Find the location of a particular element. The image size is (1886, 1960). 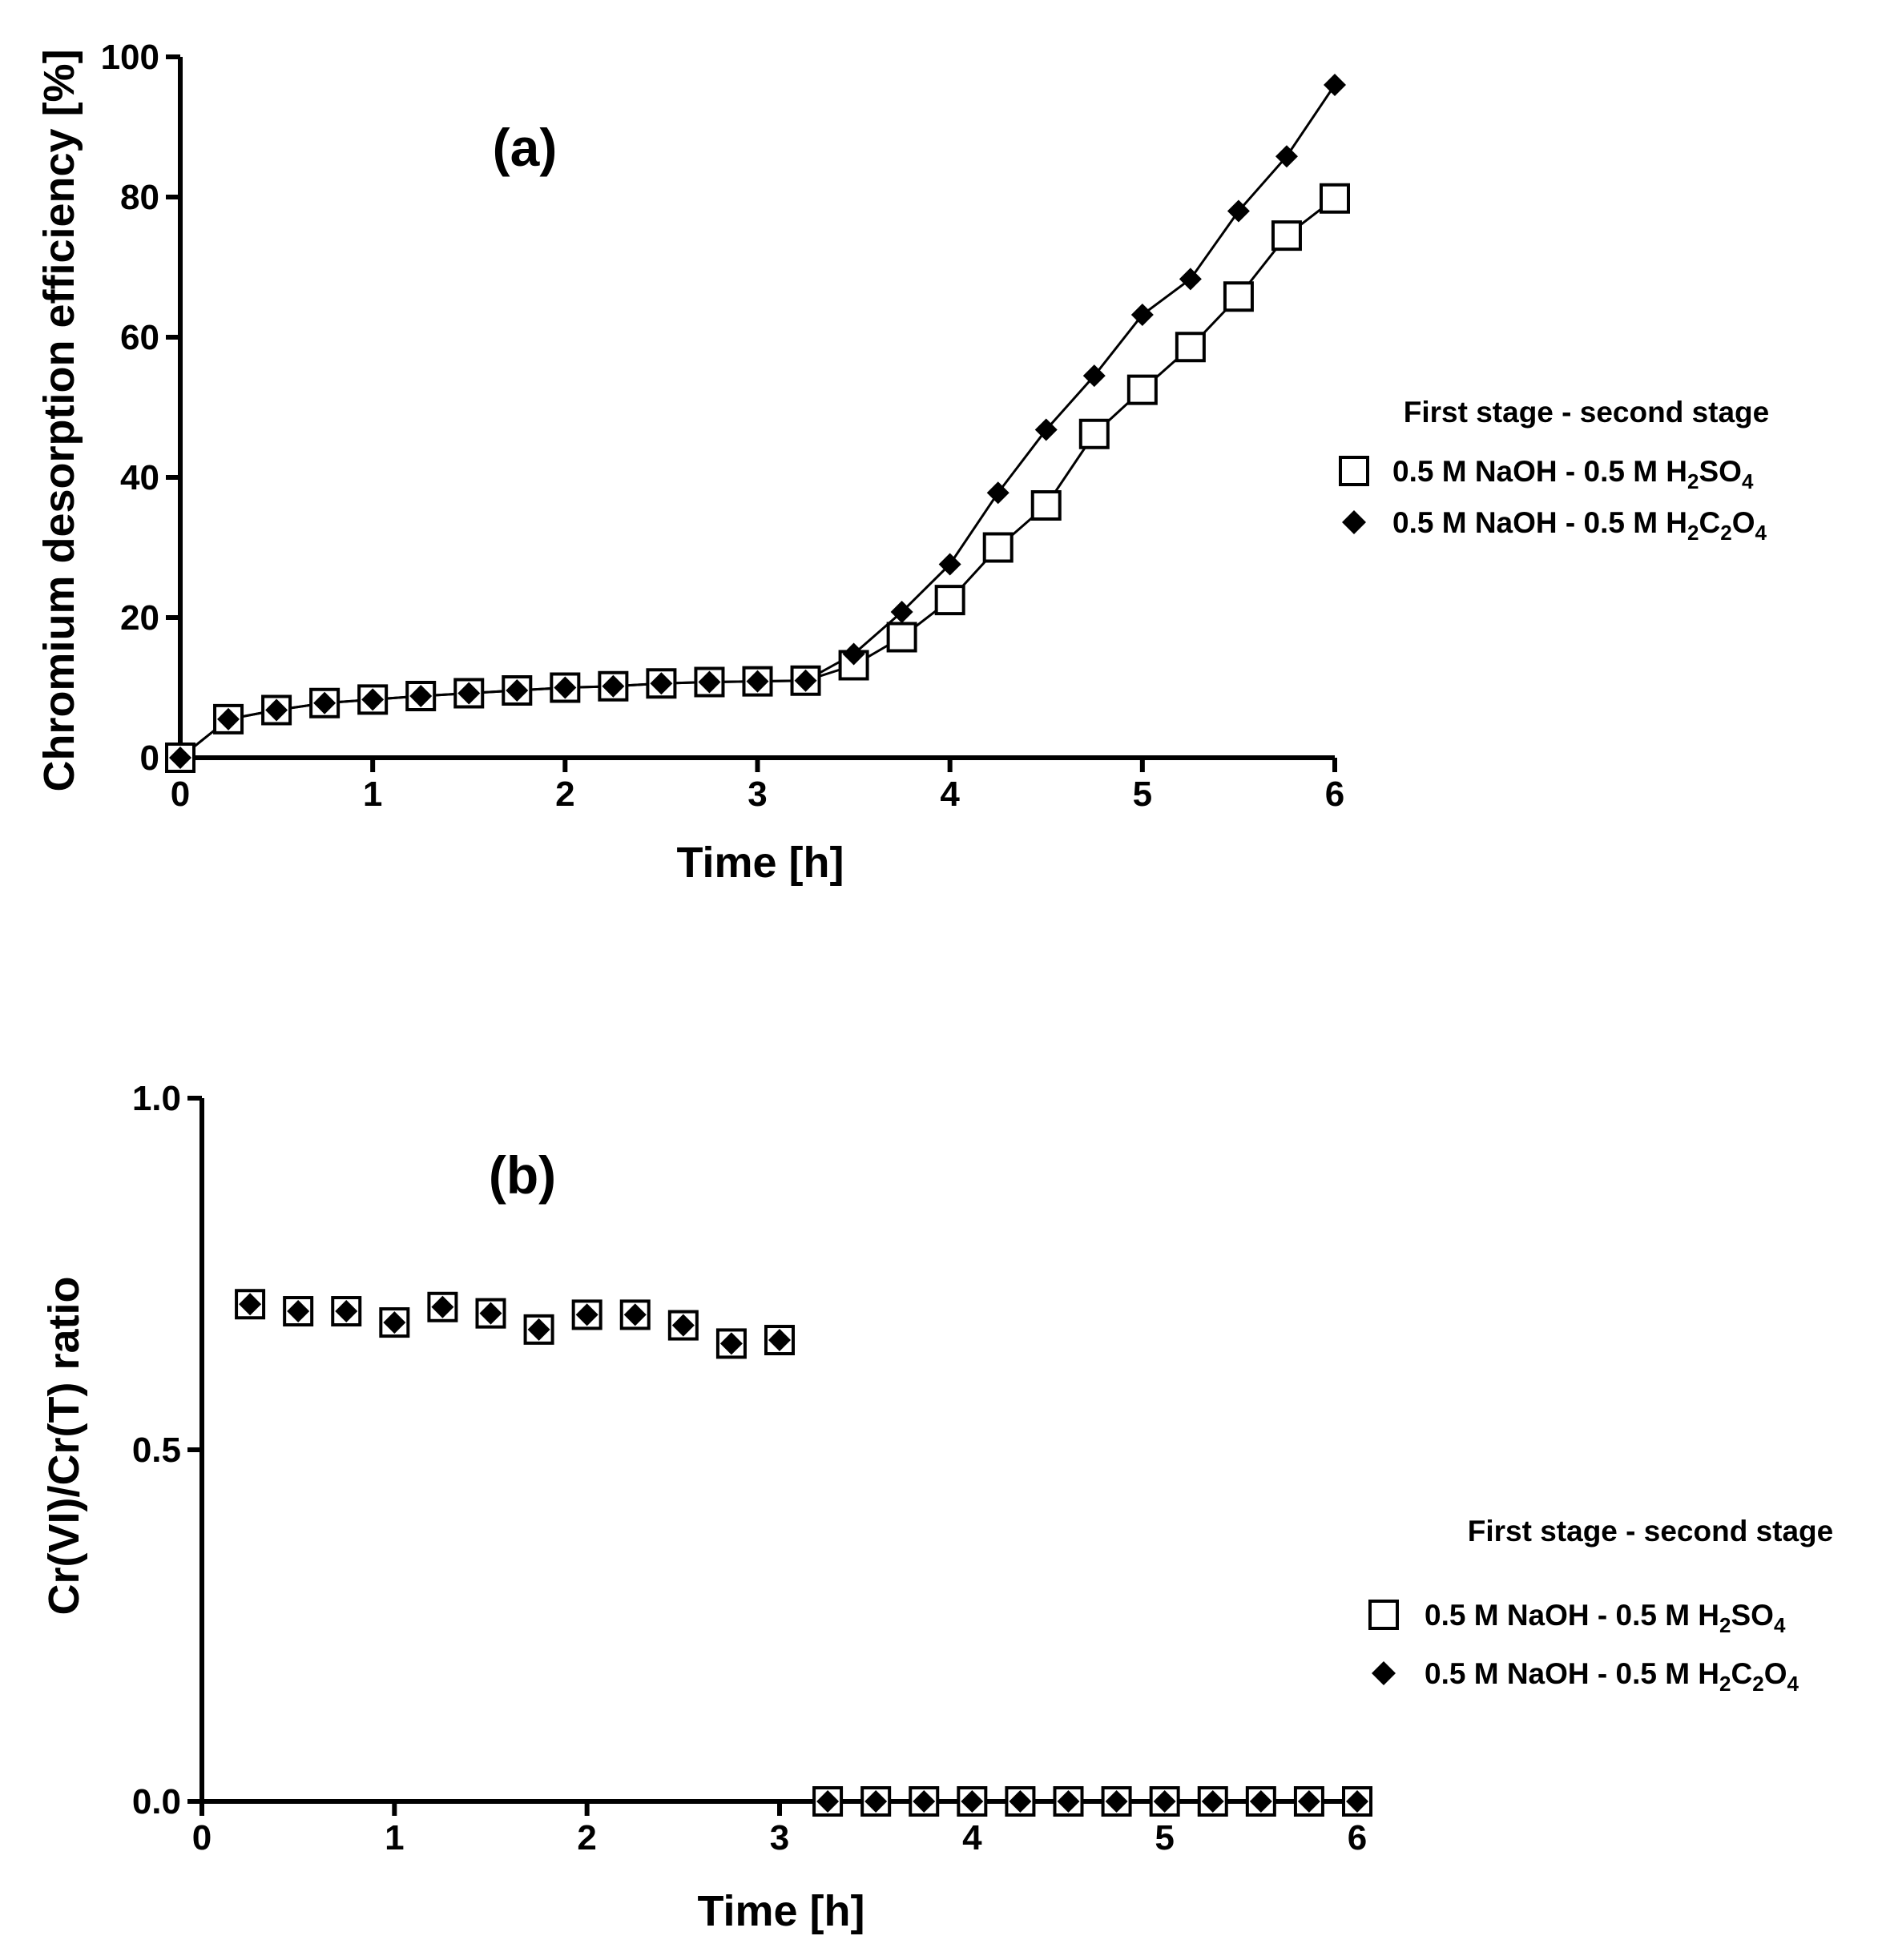

panel-b-legend-label-2: 0.5 M NaOH - 0.5 M H2C2O4 is located at coordinates (1612, 1676).